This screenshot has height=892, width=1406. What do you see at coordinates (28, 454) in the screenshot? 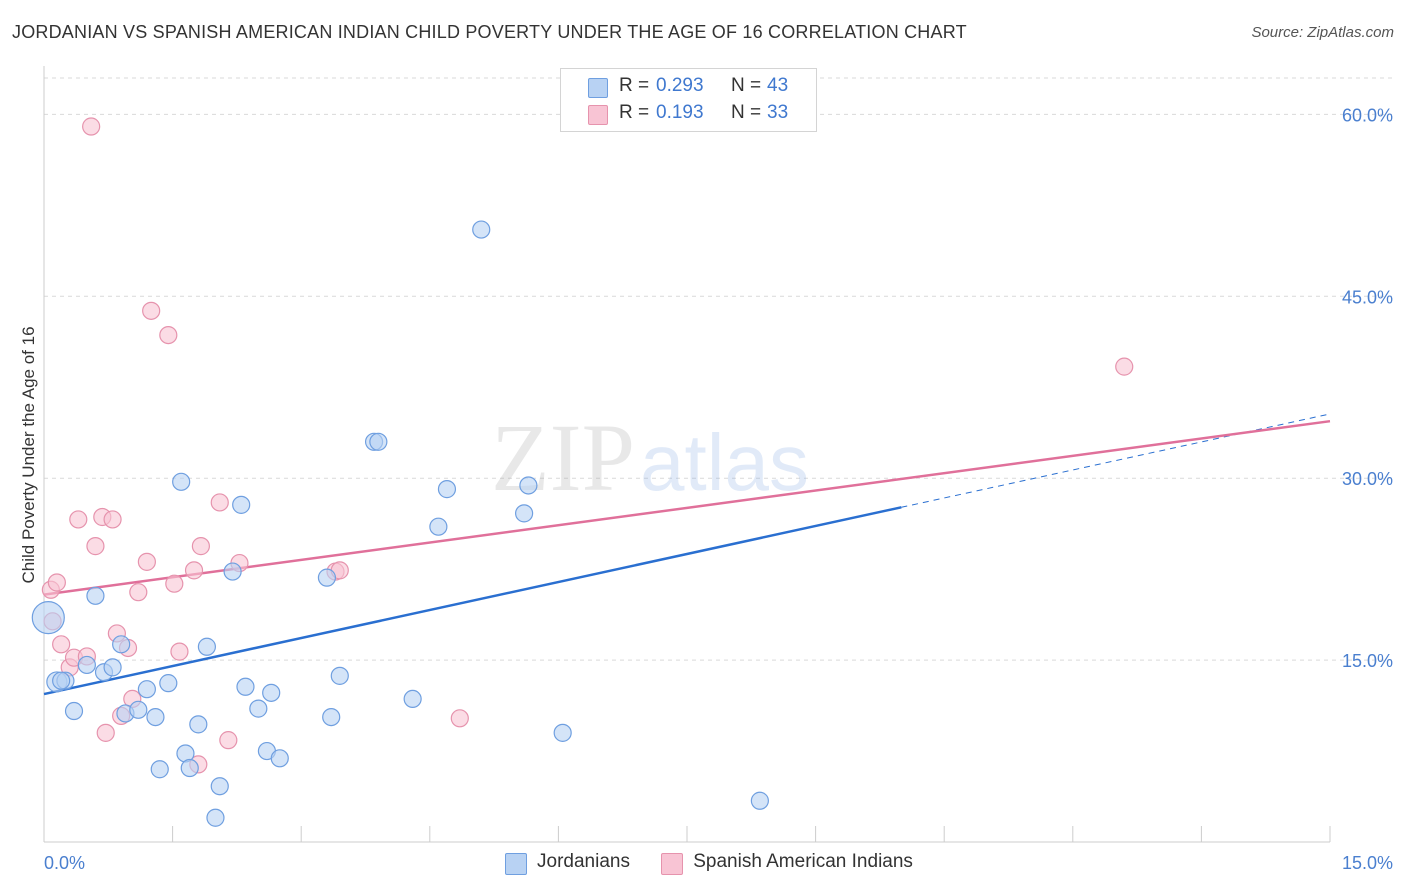
I see `y-axis-title: Child Poverty Under the Age of 16` at bounding box center [28, 454].